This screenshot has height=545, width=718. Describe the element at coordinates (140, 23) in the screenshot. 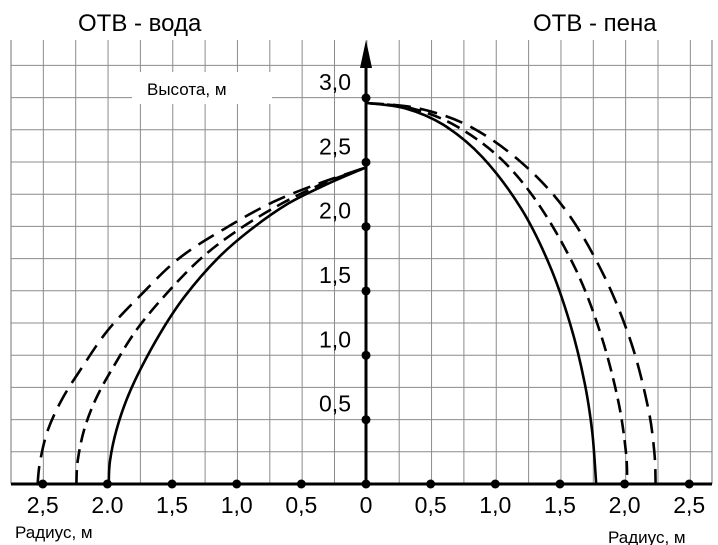

I see `chart-title-left: ОТВ - вода` at that location.